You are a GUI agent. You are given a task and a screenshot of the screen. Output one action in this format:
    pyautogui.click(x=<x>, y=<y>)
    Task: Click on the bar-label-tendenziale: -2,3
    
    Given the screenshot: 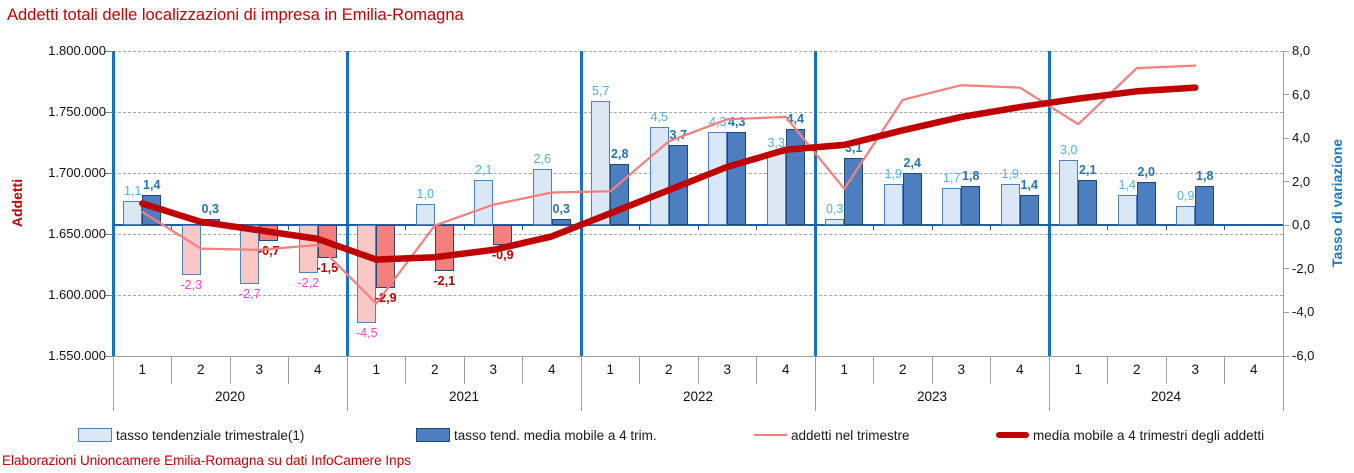 What is the action you would take?
    pyautogui.click(x=191, y=285)
    